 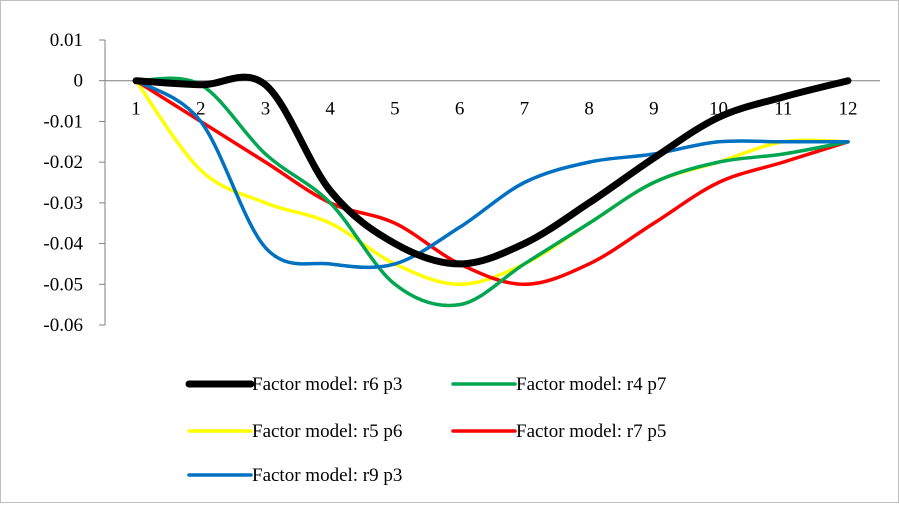 I want to click on y-tick-label: -0.01, so click(x=63, y=121).